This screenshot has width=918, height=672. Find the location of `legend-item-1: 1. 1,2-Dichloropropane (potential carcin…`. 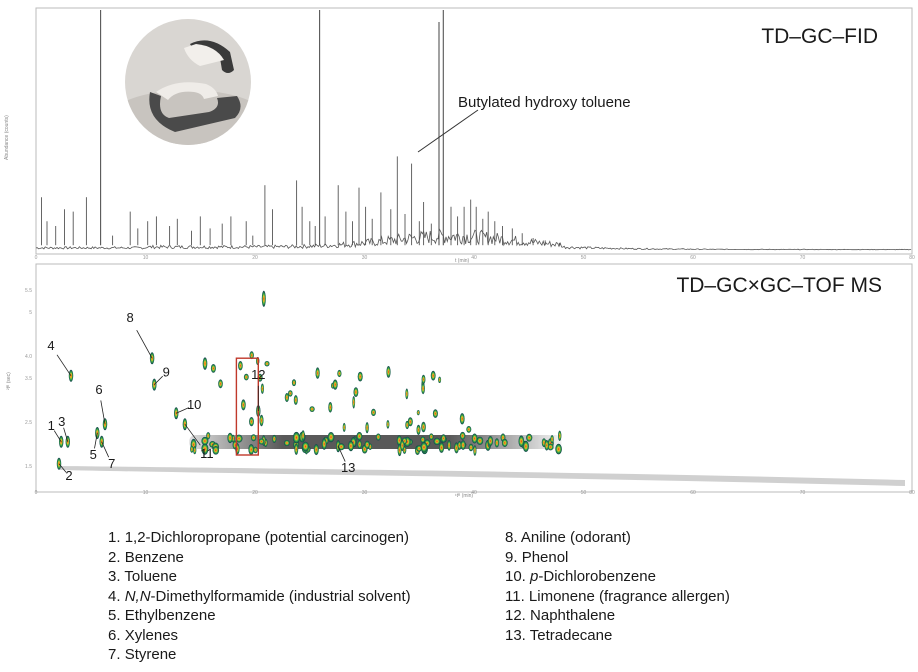

legend-item-1: 1. 1,2-Dichloropropane (potential carcin… is located at coordinates (259, 538).